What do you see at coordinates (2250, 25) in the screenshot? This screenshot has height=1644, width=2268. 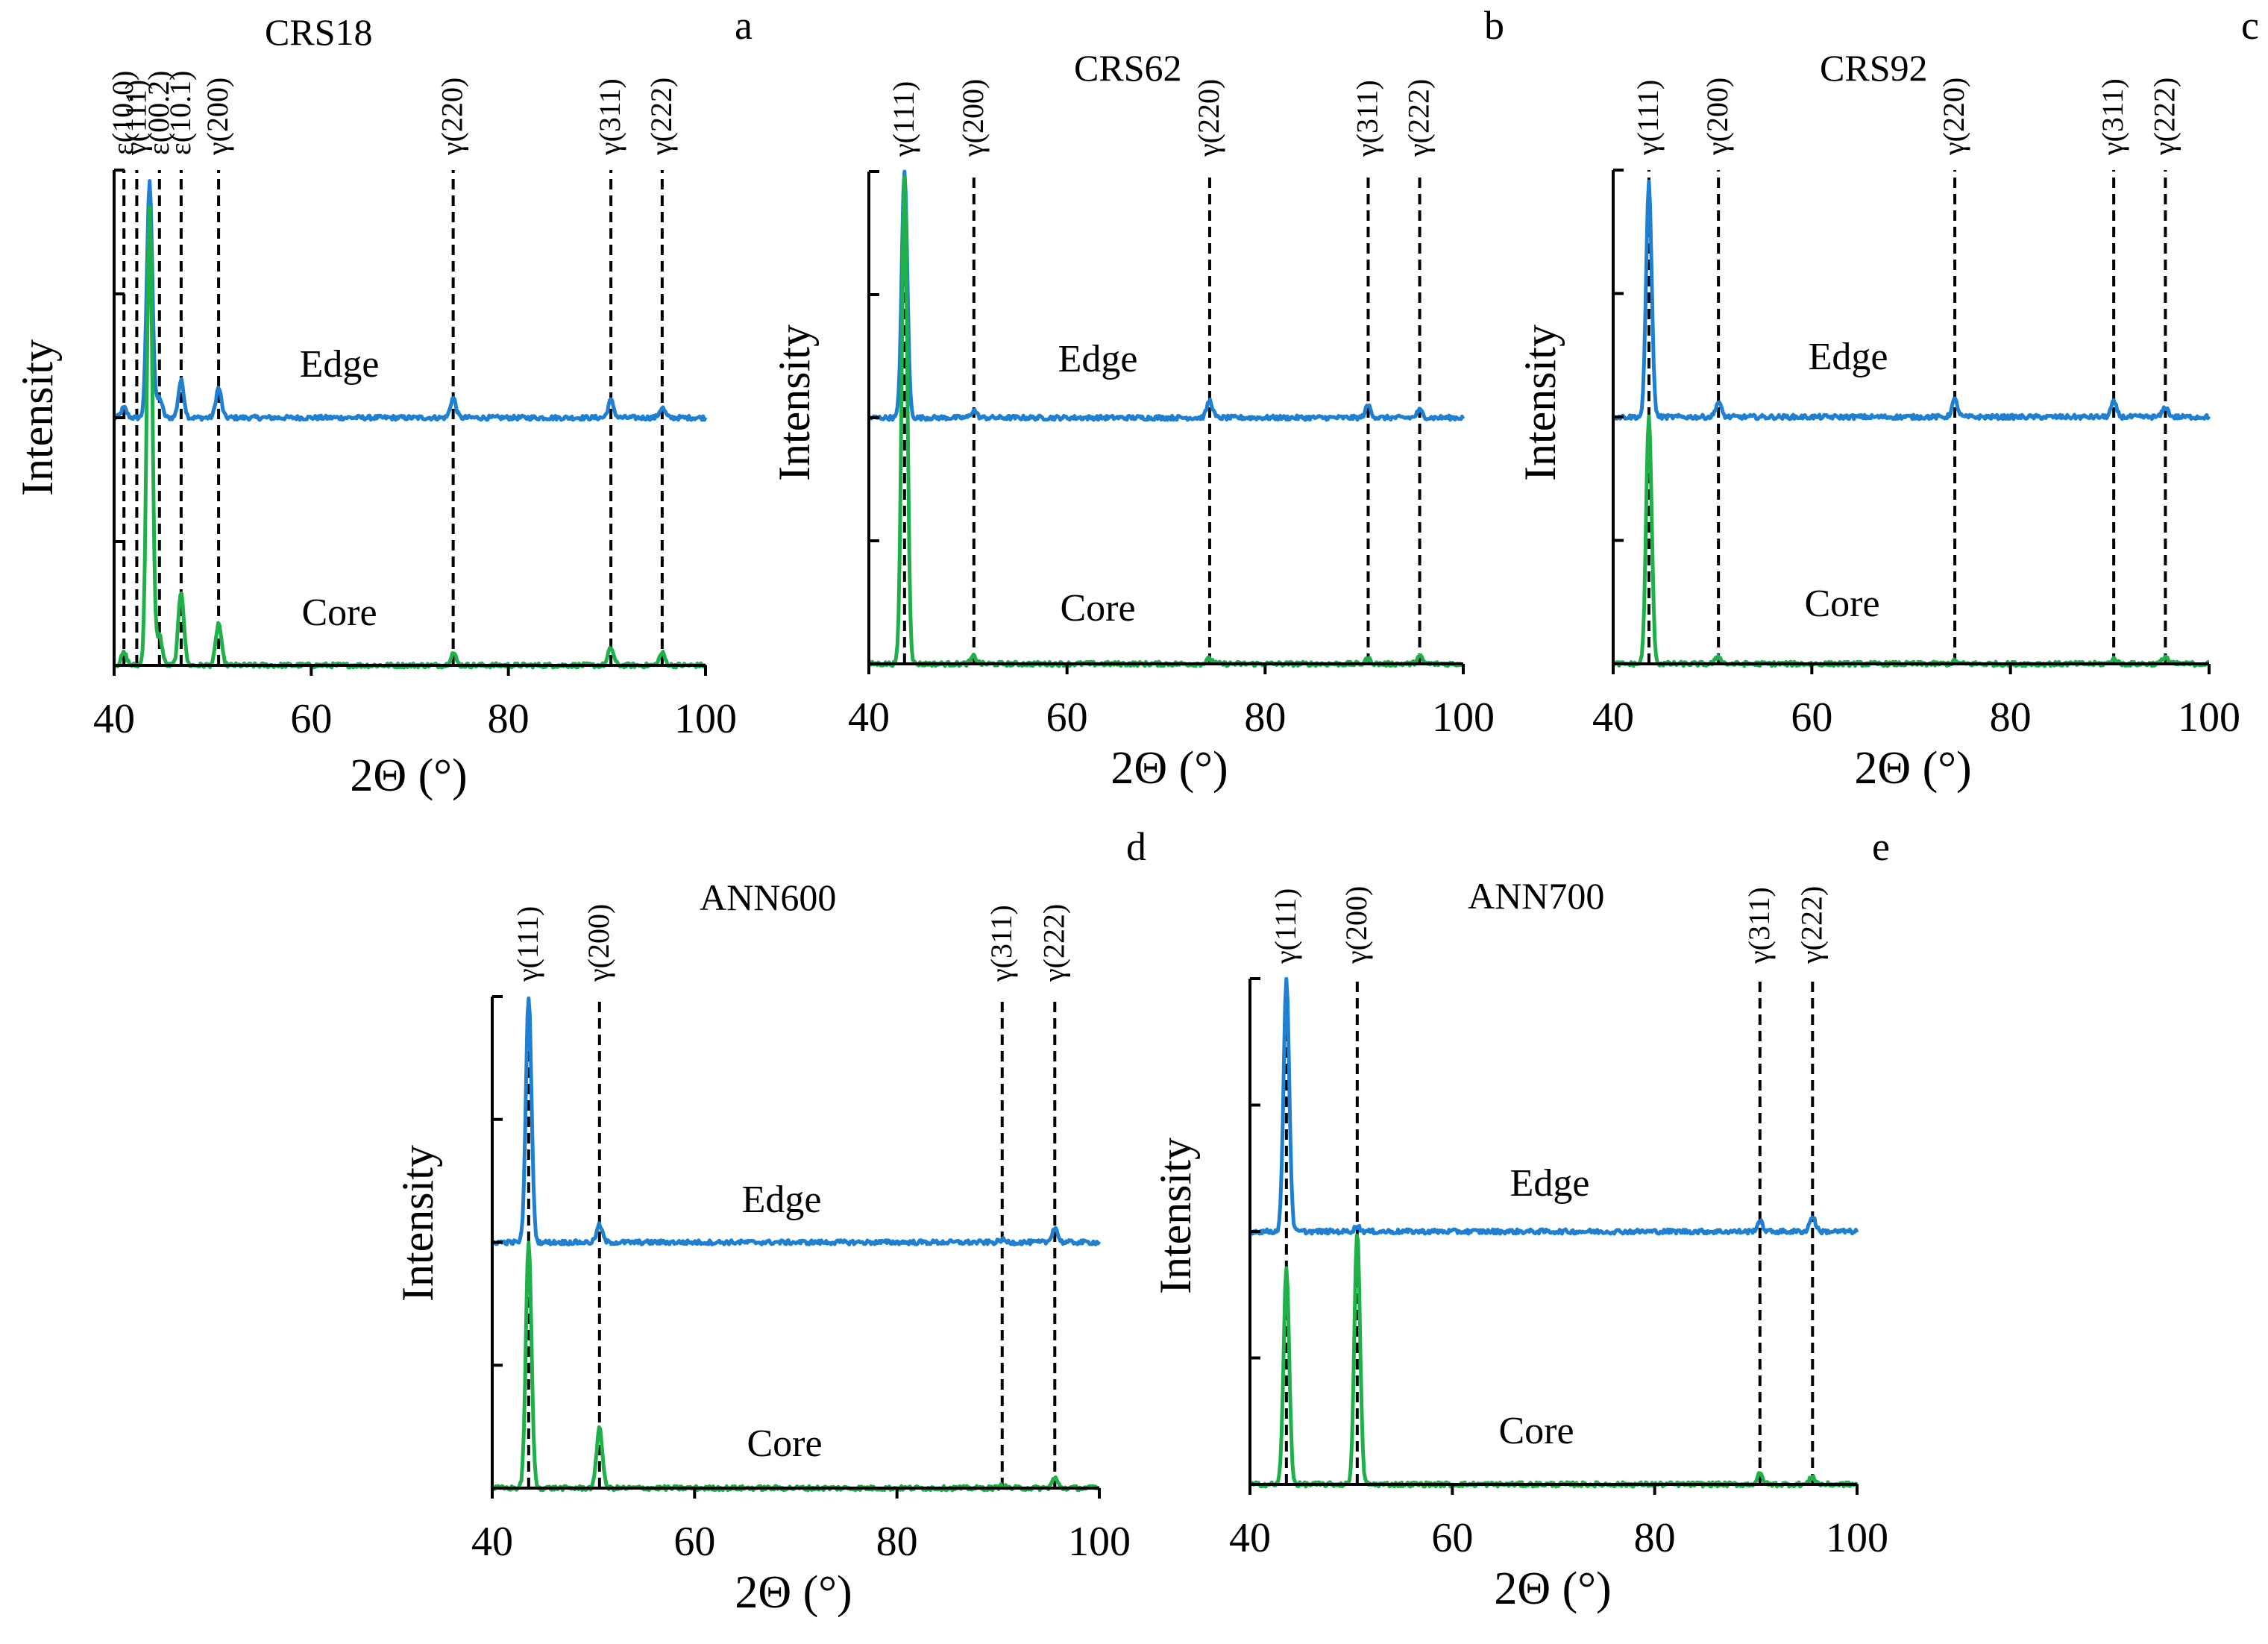 I see `panel-letter: c` at bounding box center [2250, 25].